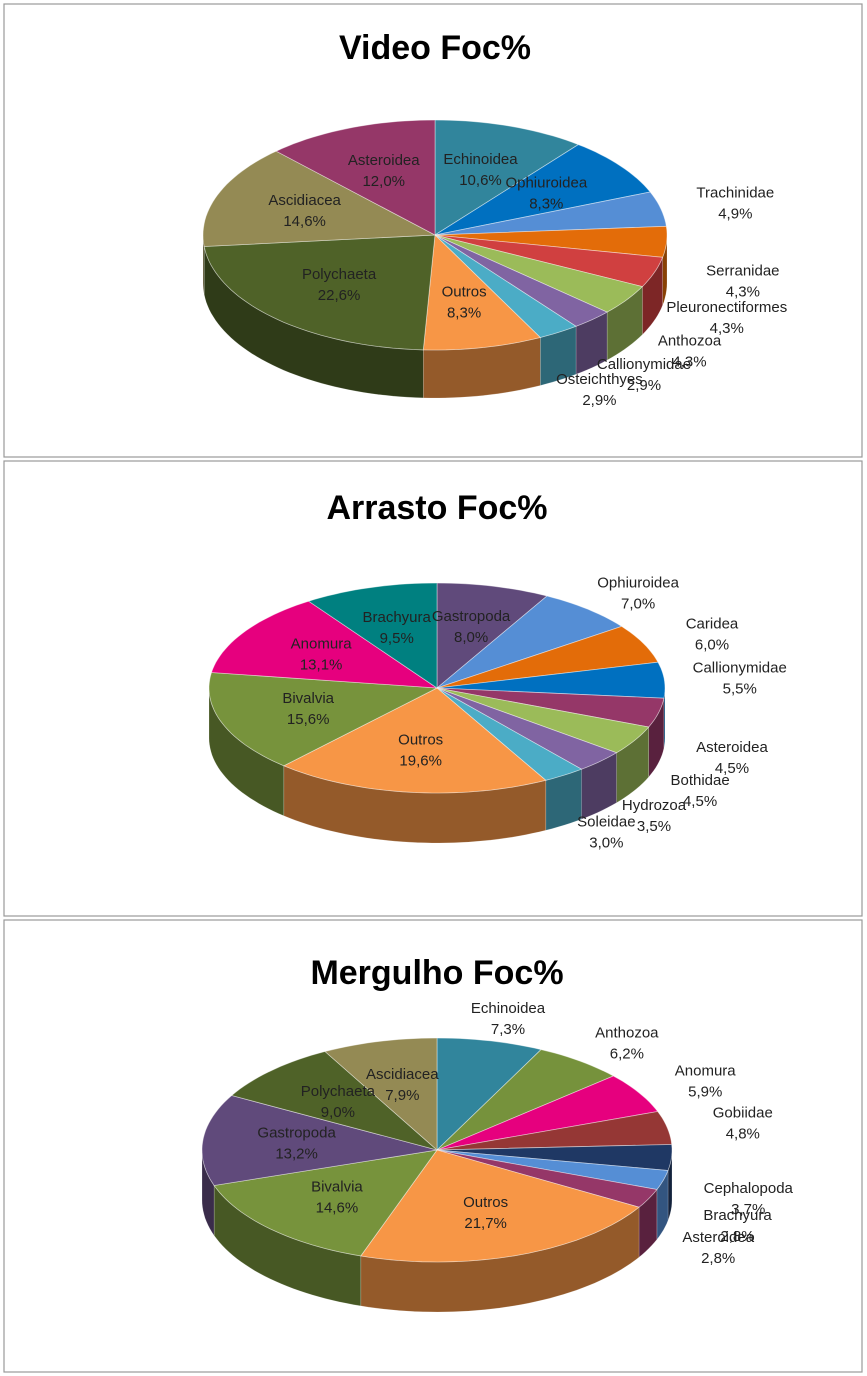 Image resolution: width=867 pixels, height=1376 pixels. I want to click on slice-value-label: 7,0%, so click(638, 604).